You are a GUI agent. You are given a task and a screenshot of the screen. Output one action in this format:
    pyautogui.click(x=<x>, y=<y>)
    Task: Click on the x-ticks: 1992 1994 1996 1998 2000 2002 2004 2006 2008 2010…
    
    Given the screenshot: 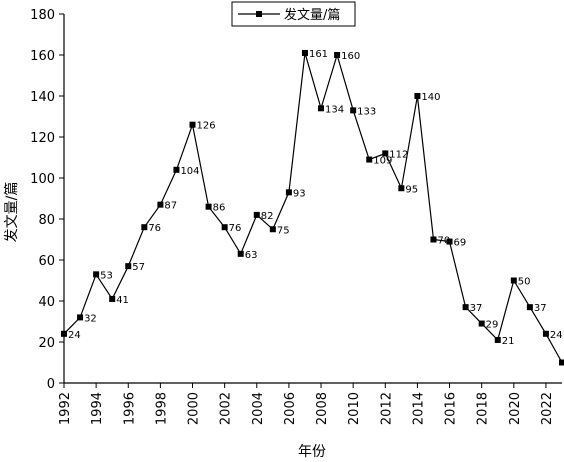 What is the action you would take?
    pyautogui.click(x=306, y=404)
    